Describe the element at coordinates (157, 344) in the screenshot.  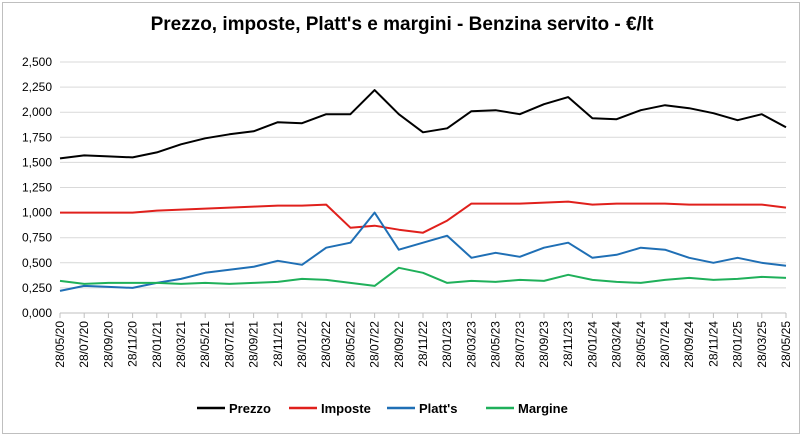
I see `x-tick-label: 28/01/21` at that location.